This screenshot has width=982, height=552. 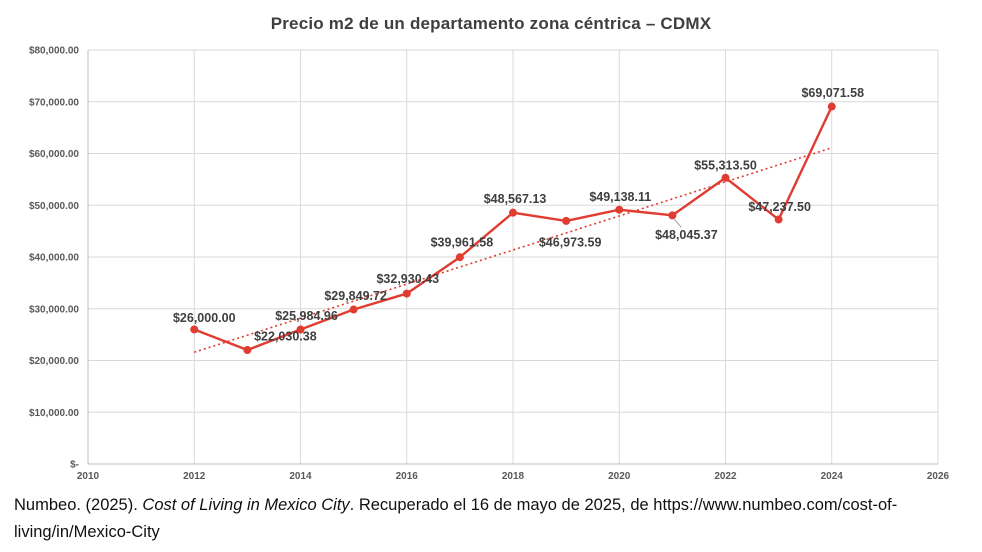 What do you see at coordinates (300, 476) in the screenshot?
I see `x-tick-label: 2014` at bounding box center [300, 476].